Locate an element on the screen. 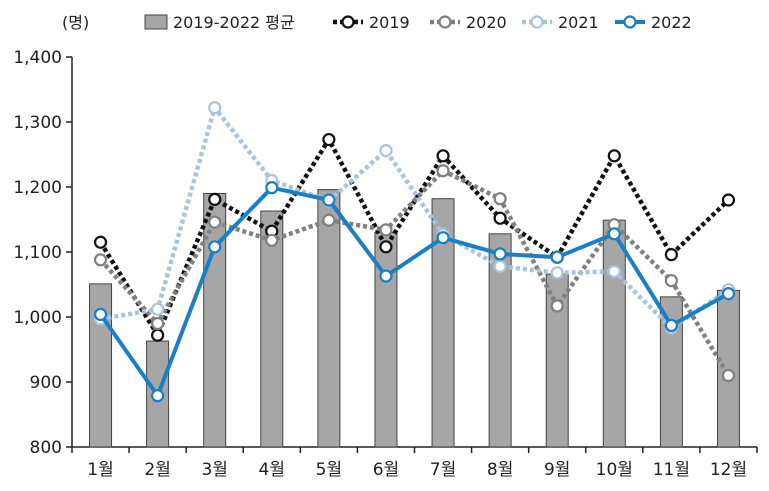 This screenshot has width=769, height=491. y-tick-label: 1,300 is located at coordinates (37, 123).